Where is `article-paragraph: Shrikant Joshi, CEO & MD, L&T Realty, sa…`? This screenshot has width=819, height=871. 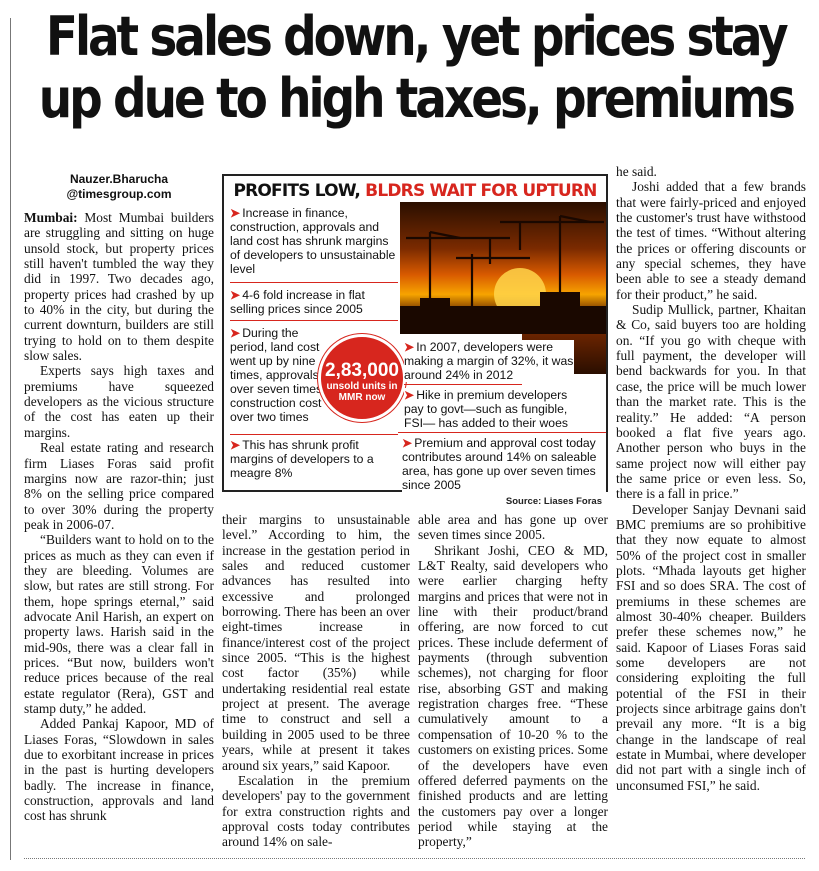 article-paragraph: Shrikant Joshi, CEO & MD, L&T Realty, sa… is located at coordinates (513, 696).